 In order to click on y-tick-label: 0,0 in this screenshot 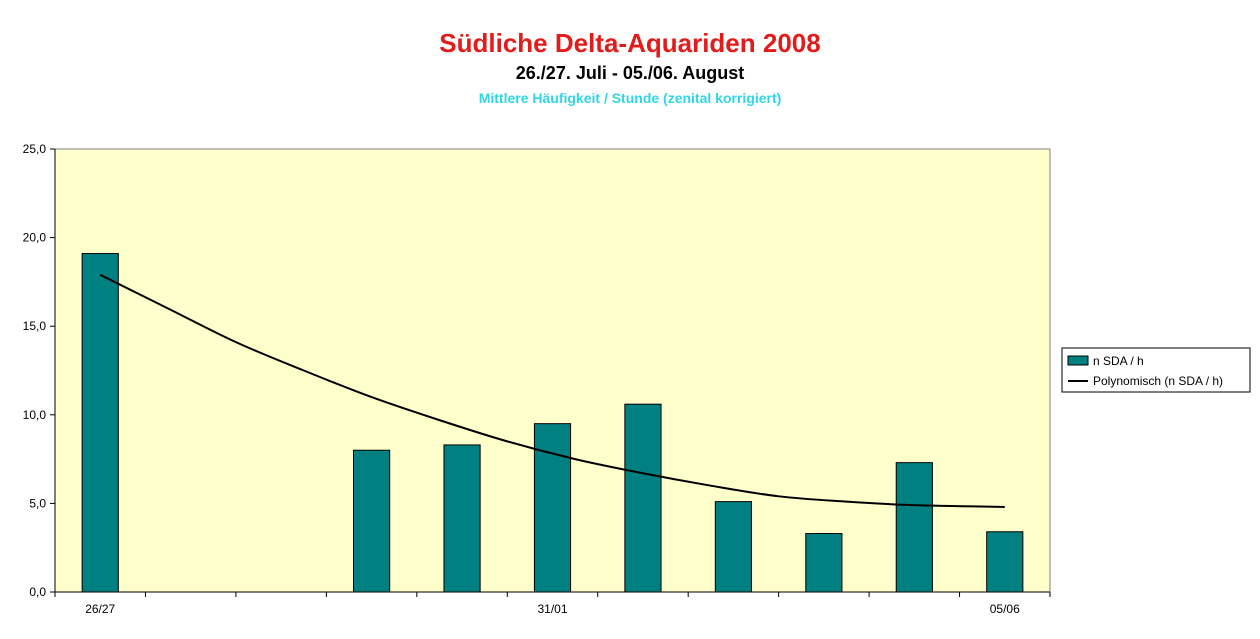, I will do `click(37, 592)`.